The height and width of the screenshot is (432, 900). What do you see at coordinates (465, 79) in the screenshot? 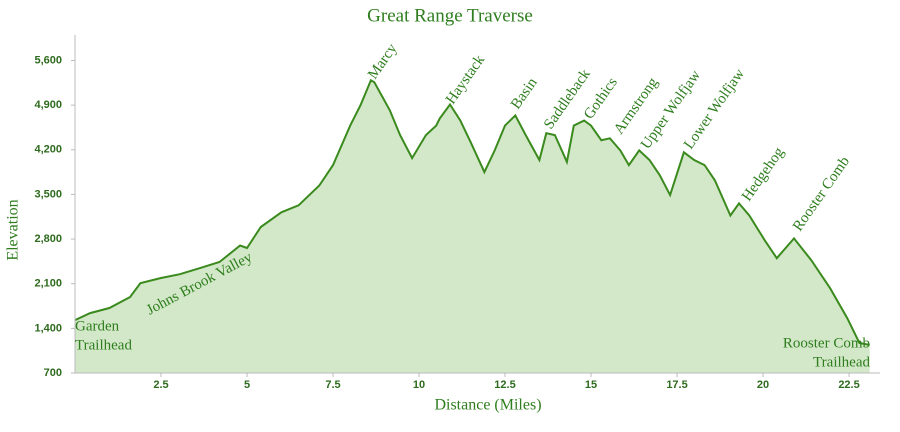
I see `peak-annotation: Haystack` at bounding box center [465, 79].